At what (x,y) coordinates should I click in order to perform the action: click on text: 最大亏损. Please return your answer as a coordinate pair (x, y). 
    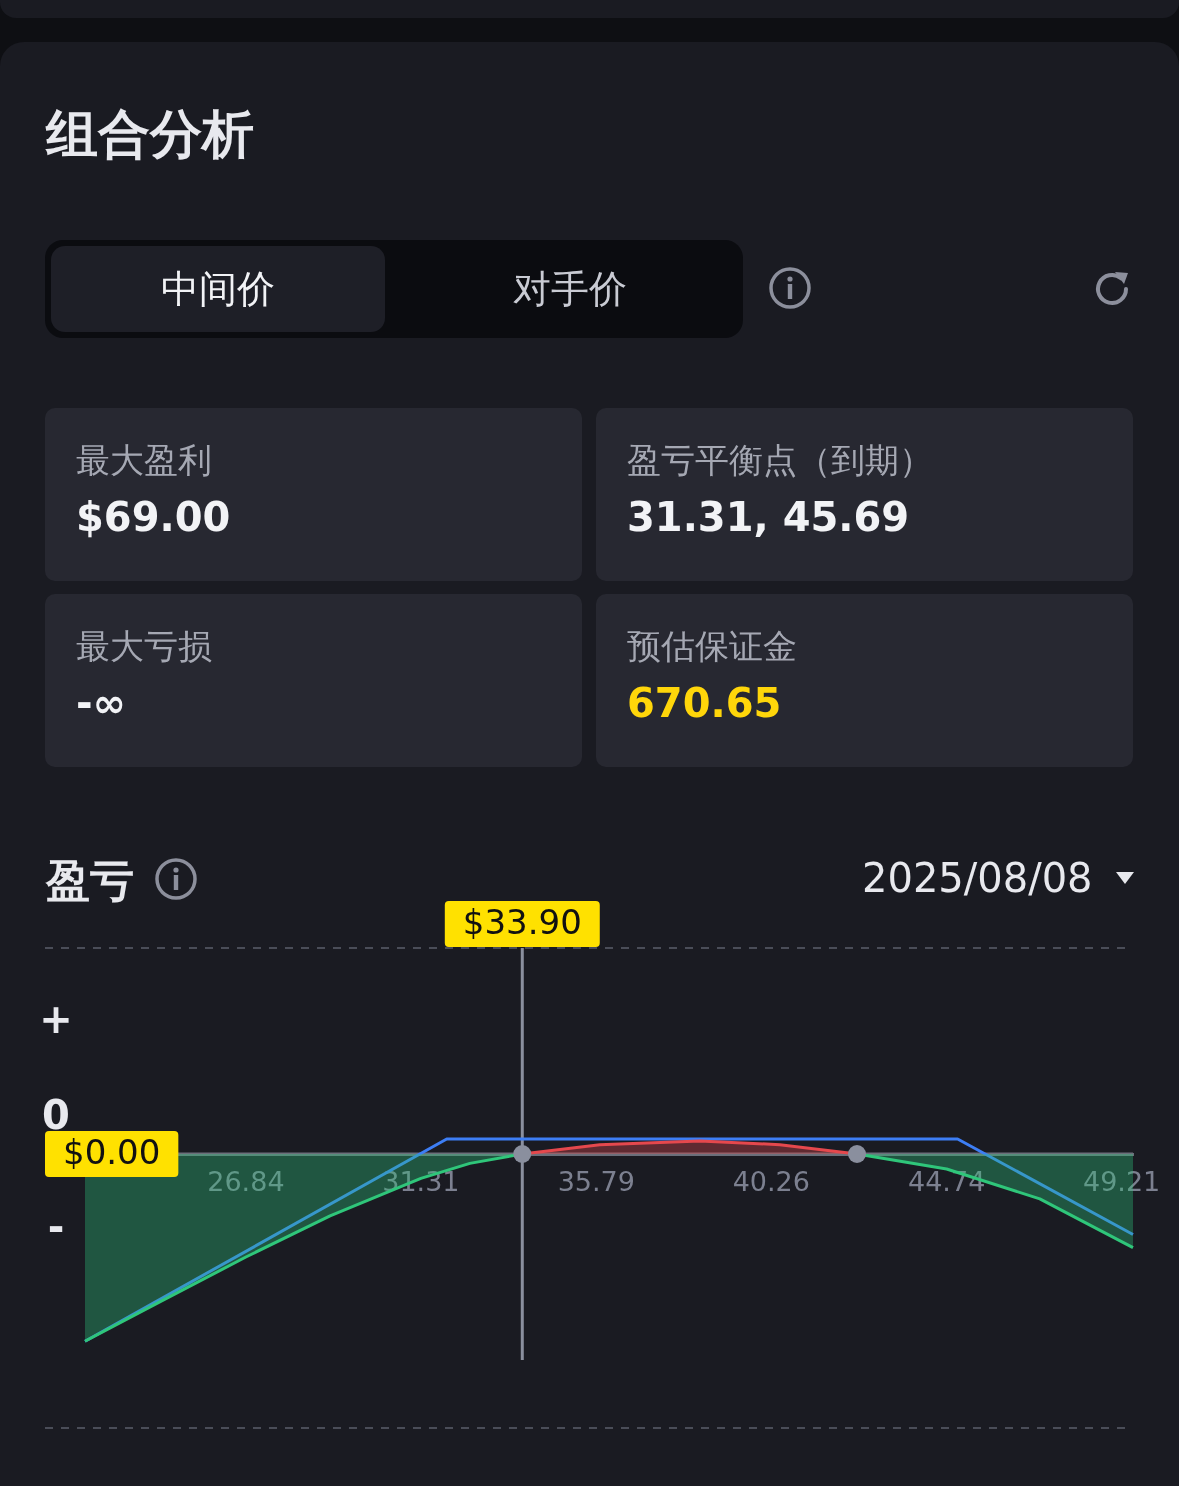
    Looking at the image, I should click on (144, 646).